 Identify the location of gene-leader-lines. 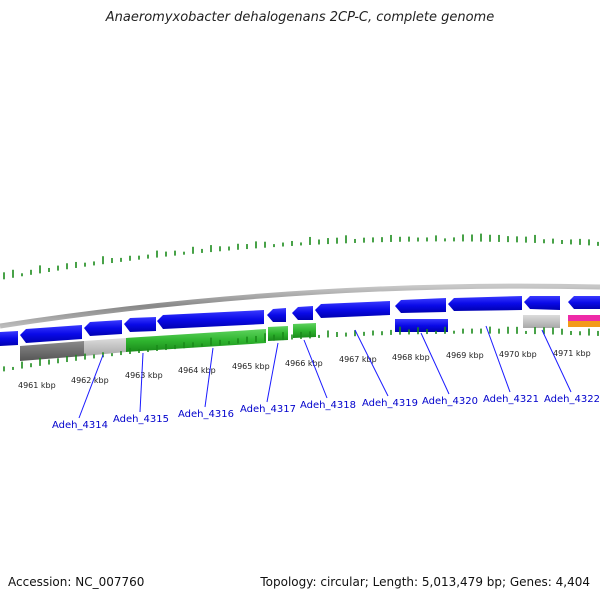
(325, 372).